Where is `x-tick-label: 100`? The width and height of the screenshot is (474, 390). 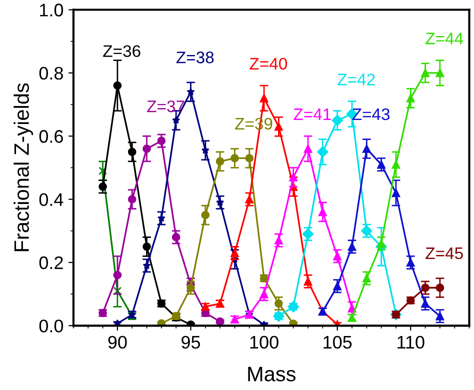 x-tick-label: 100 is located at coordinates (264, 342).